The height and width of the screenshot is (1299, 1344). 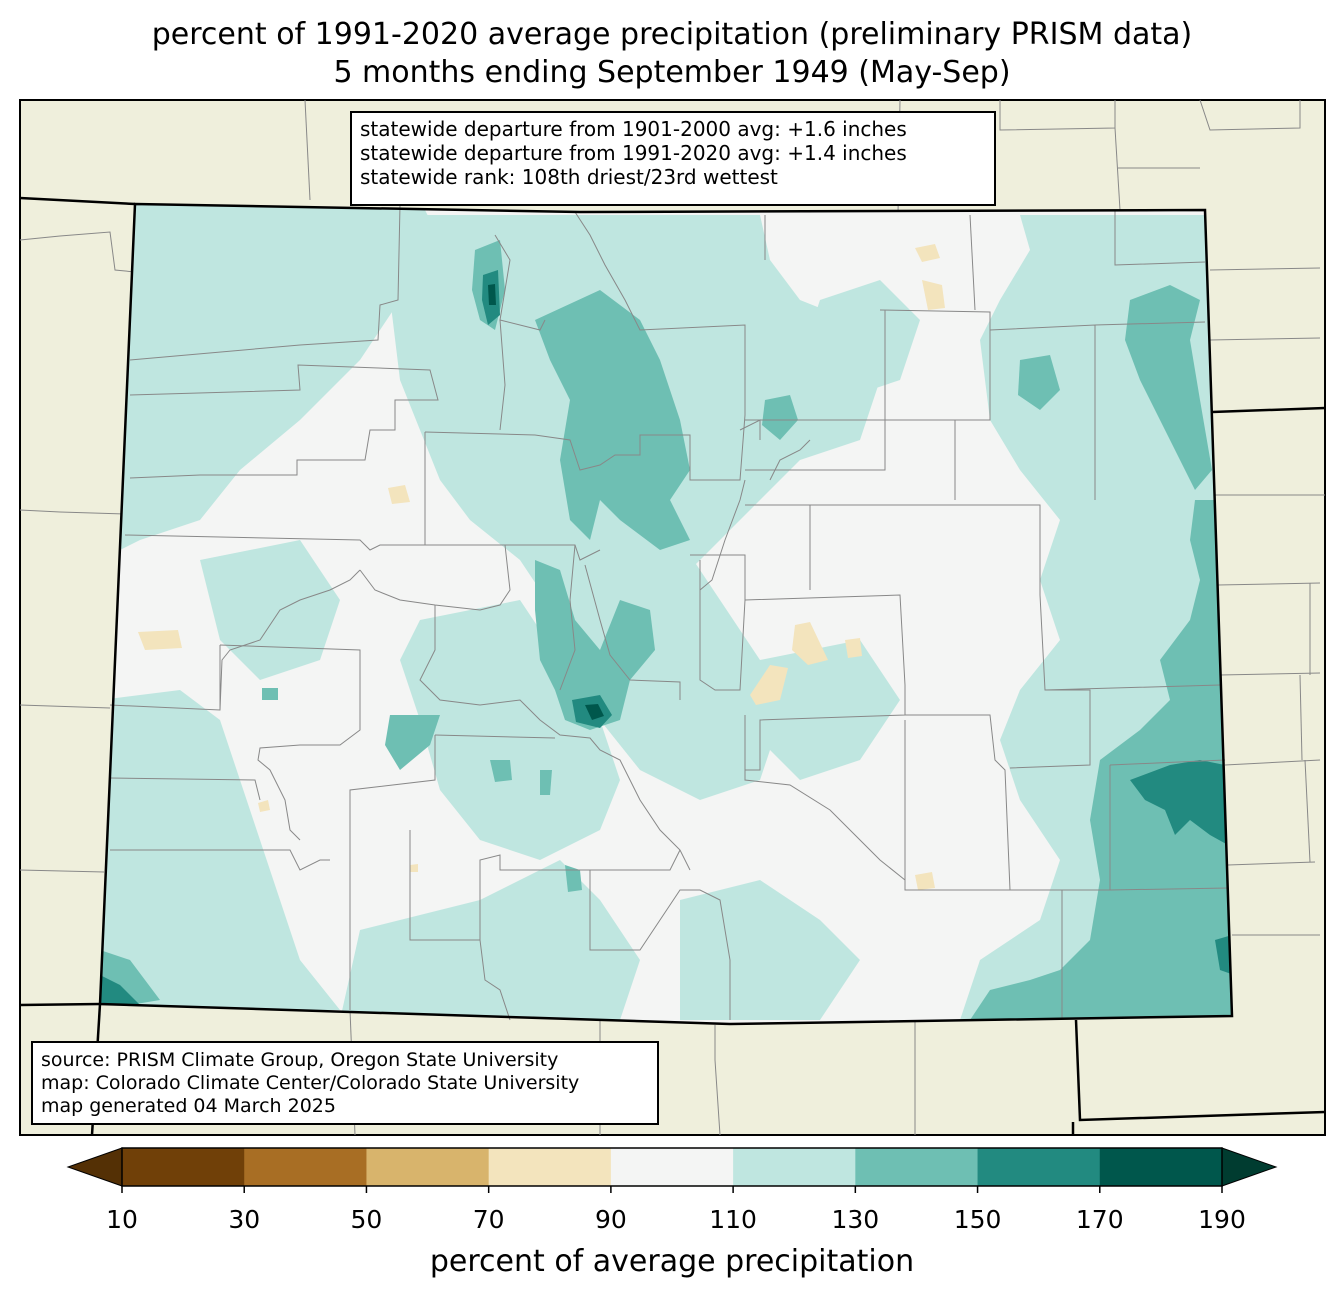 I want to click on colorbar-outline, so click(x=672, y=1167).